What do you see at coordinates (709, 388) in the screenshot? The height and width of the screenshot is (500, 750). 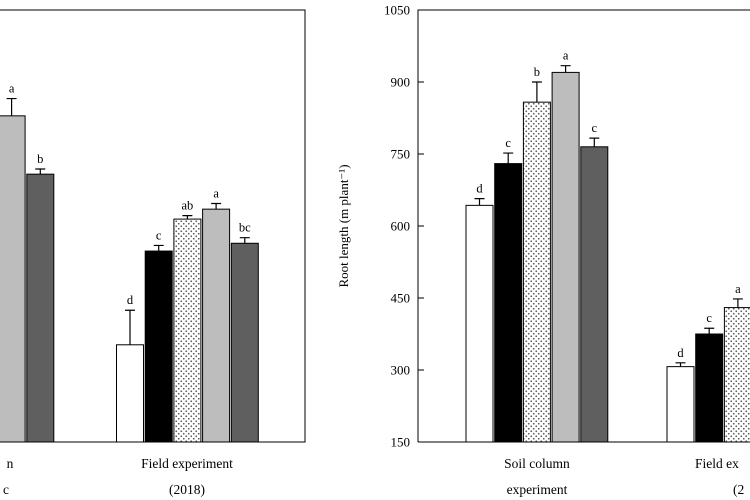 I see `right-bar-g1-t1` at bounding box center [709, 388].